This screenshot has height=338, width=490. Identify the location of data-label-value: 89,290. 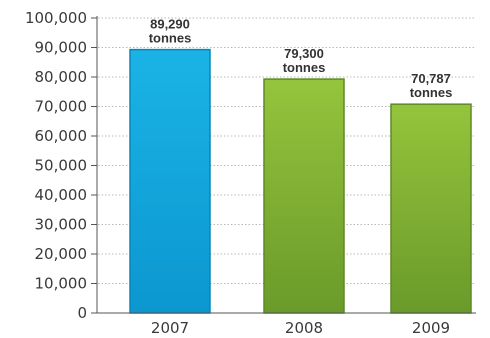
(170, 24).